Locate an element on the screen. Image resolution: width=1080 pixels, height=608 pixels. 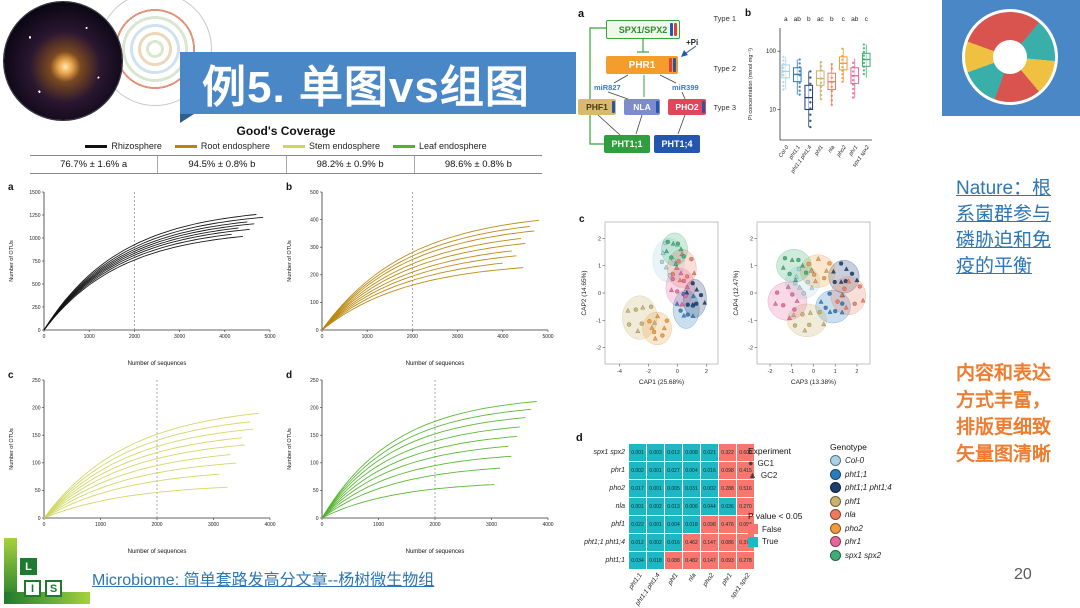
svg-text: 3000 is located at coordinates (179, 337).